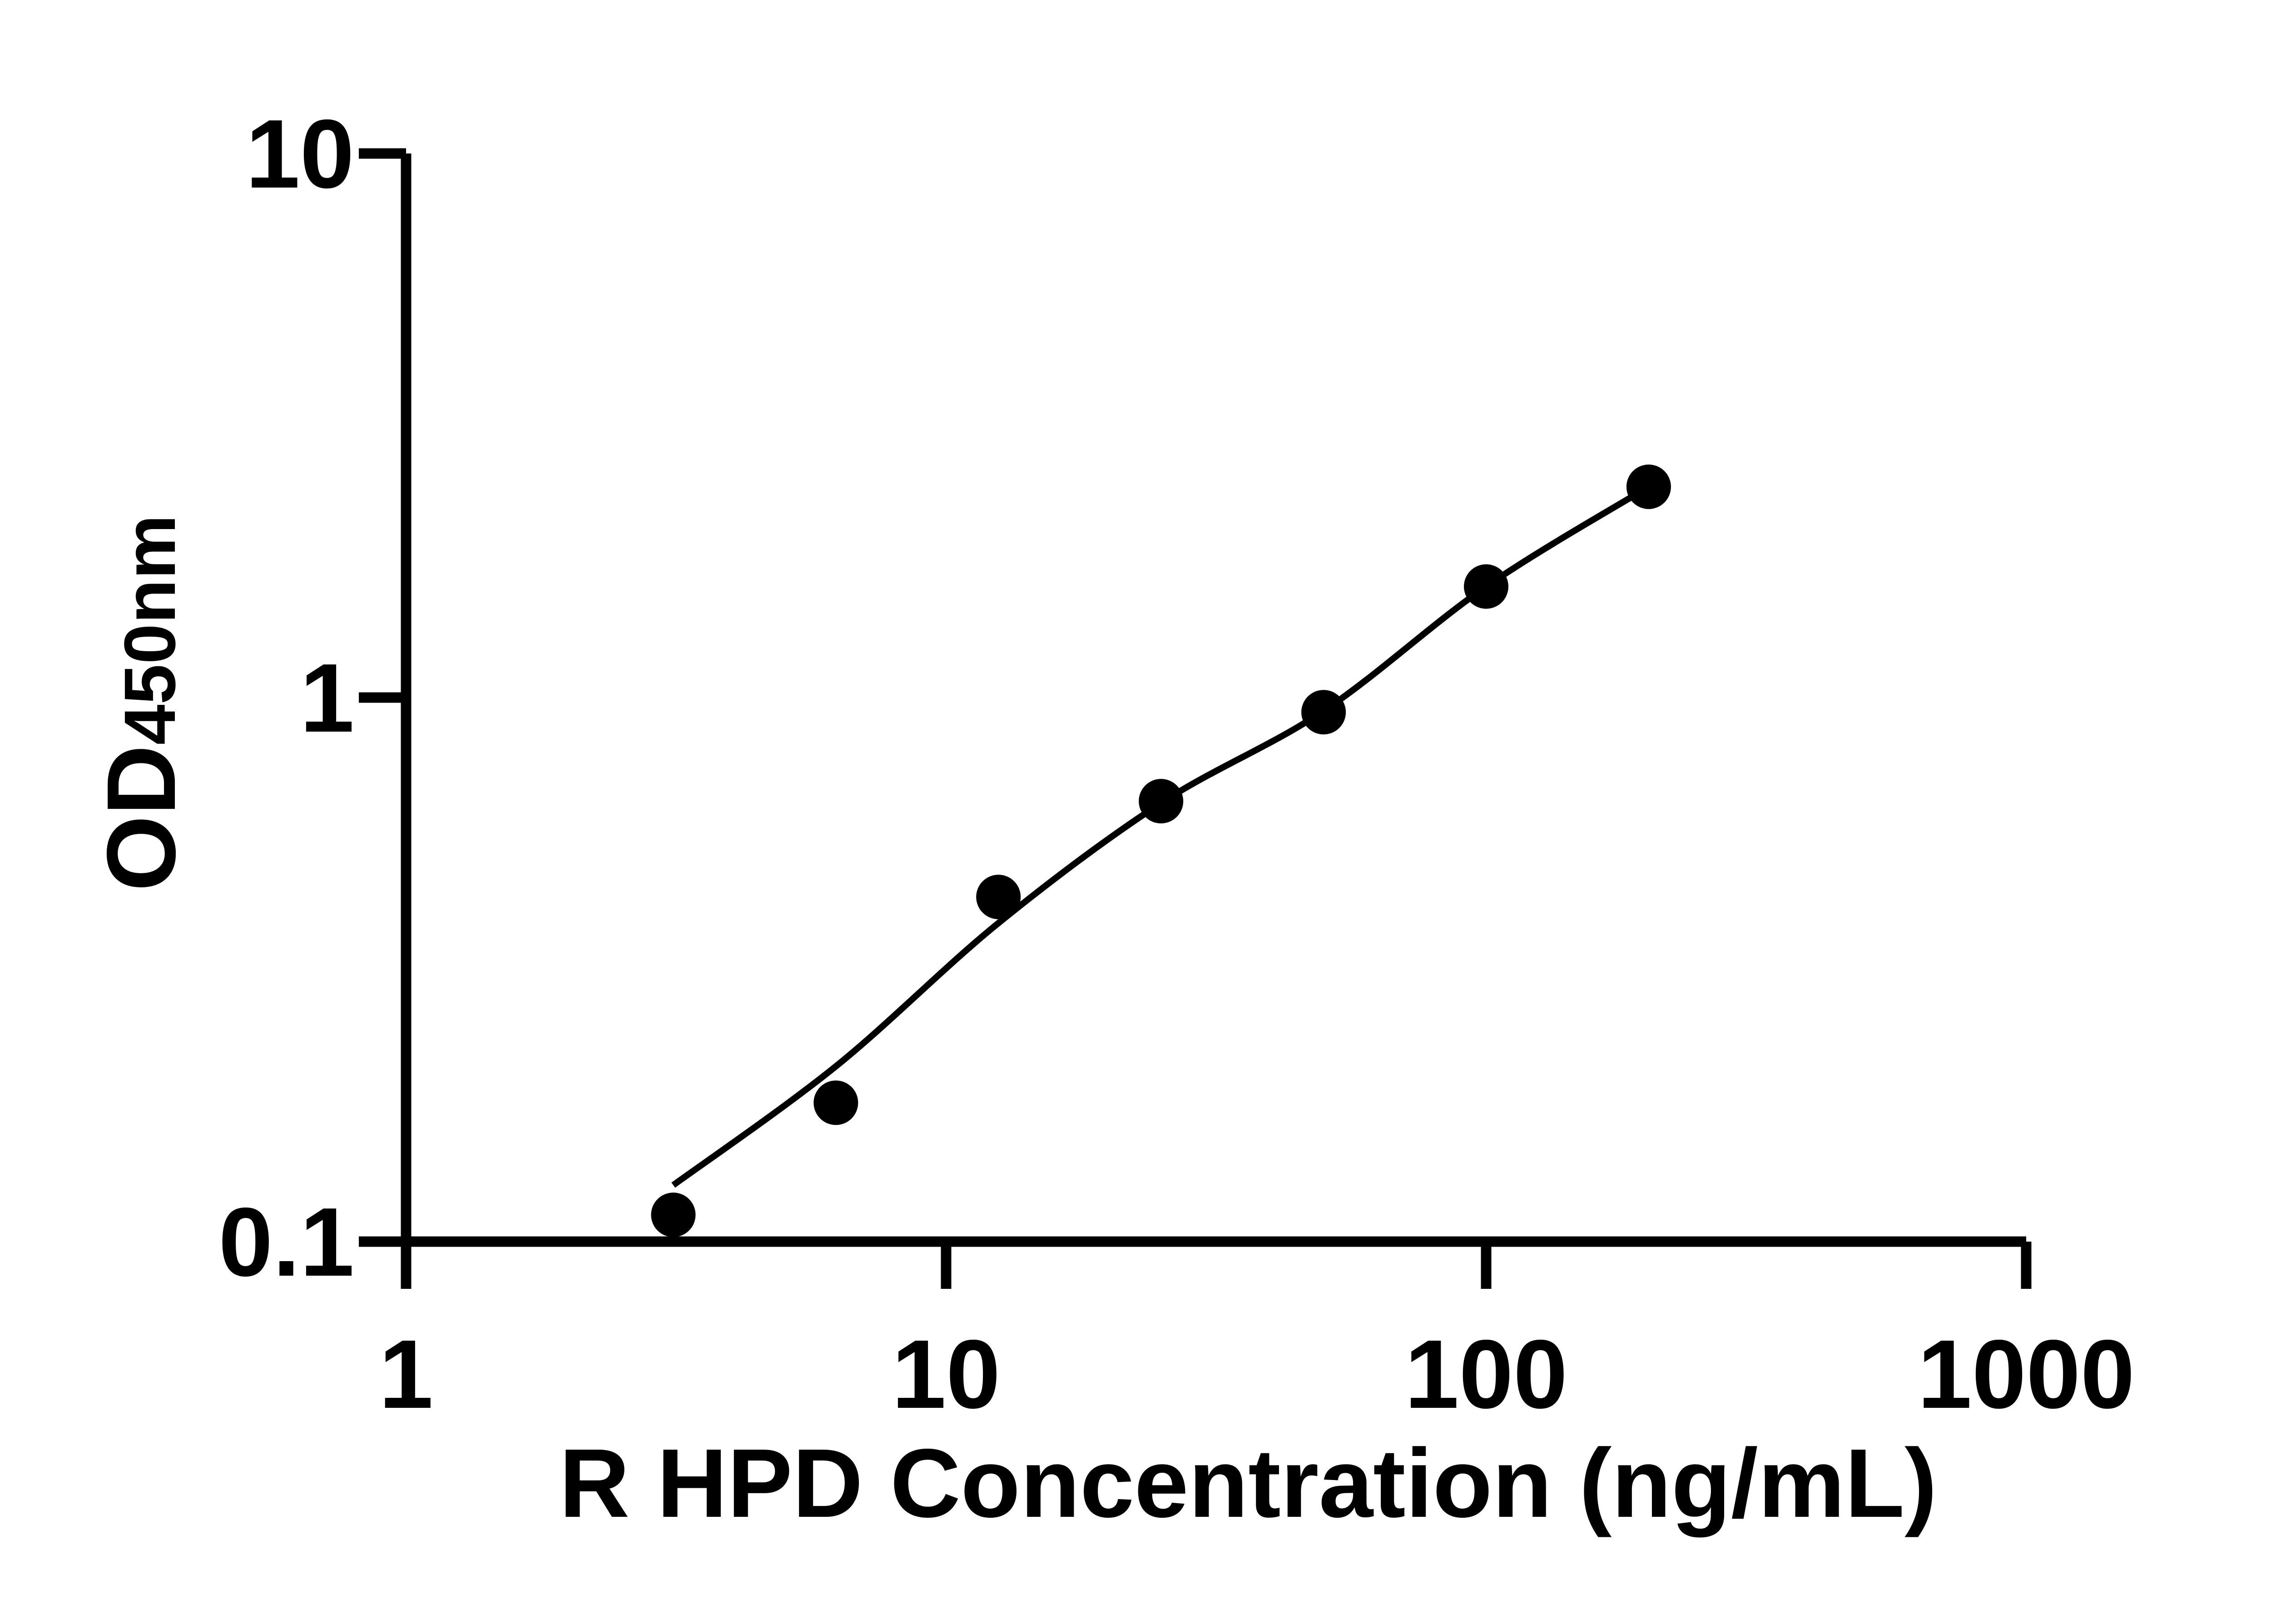 The image size is (2271, 1624). I want to click on y-tick-label: 0.1, so click(286, 1242).